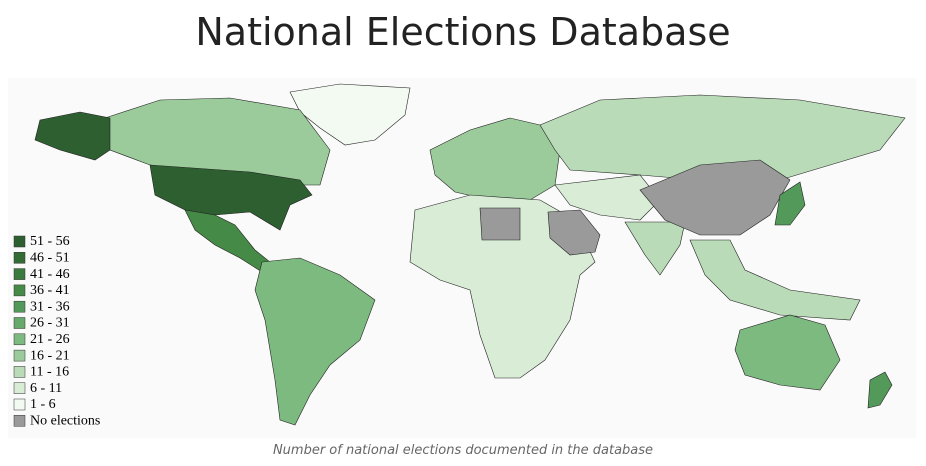 This screenshot has height=466, width=926. I want to click on new-zealand, so click(880, 390).